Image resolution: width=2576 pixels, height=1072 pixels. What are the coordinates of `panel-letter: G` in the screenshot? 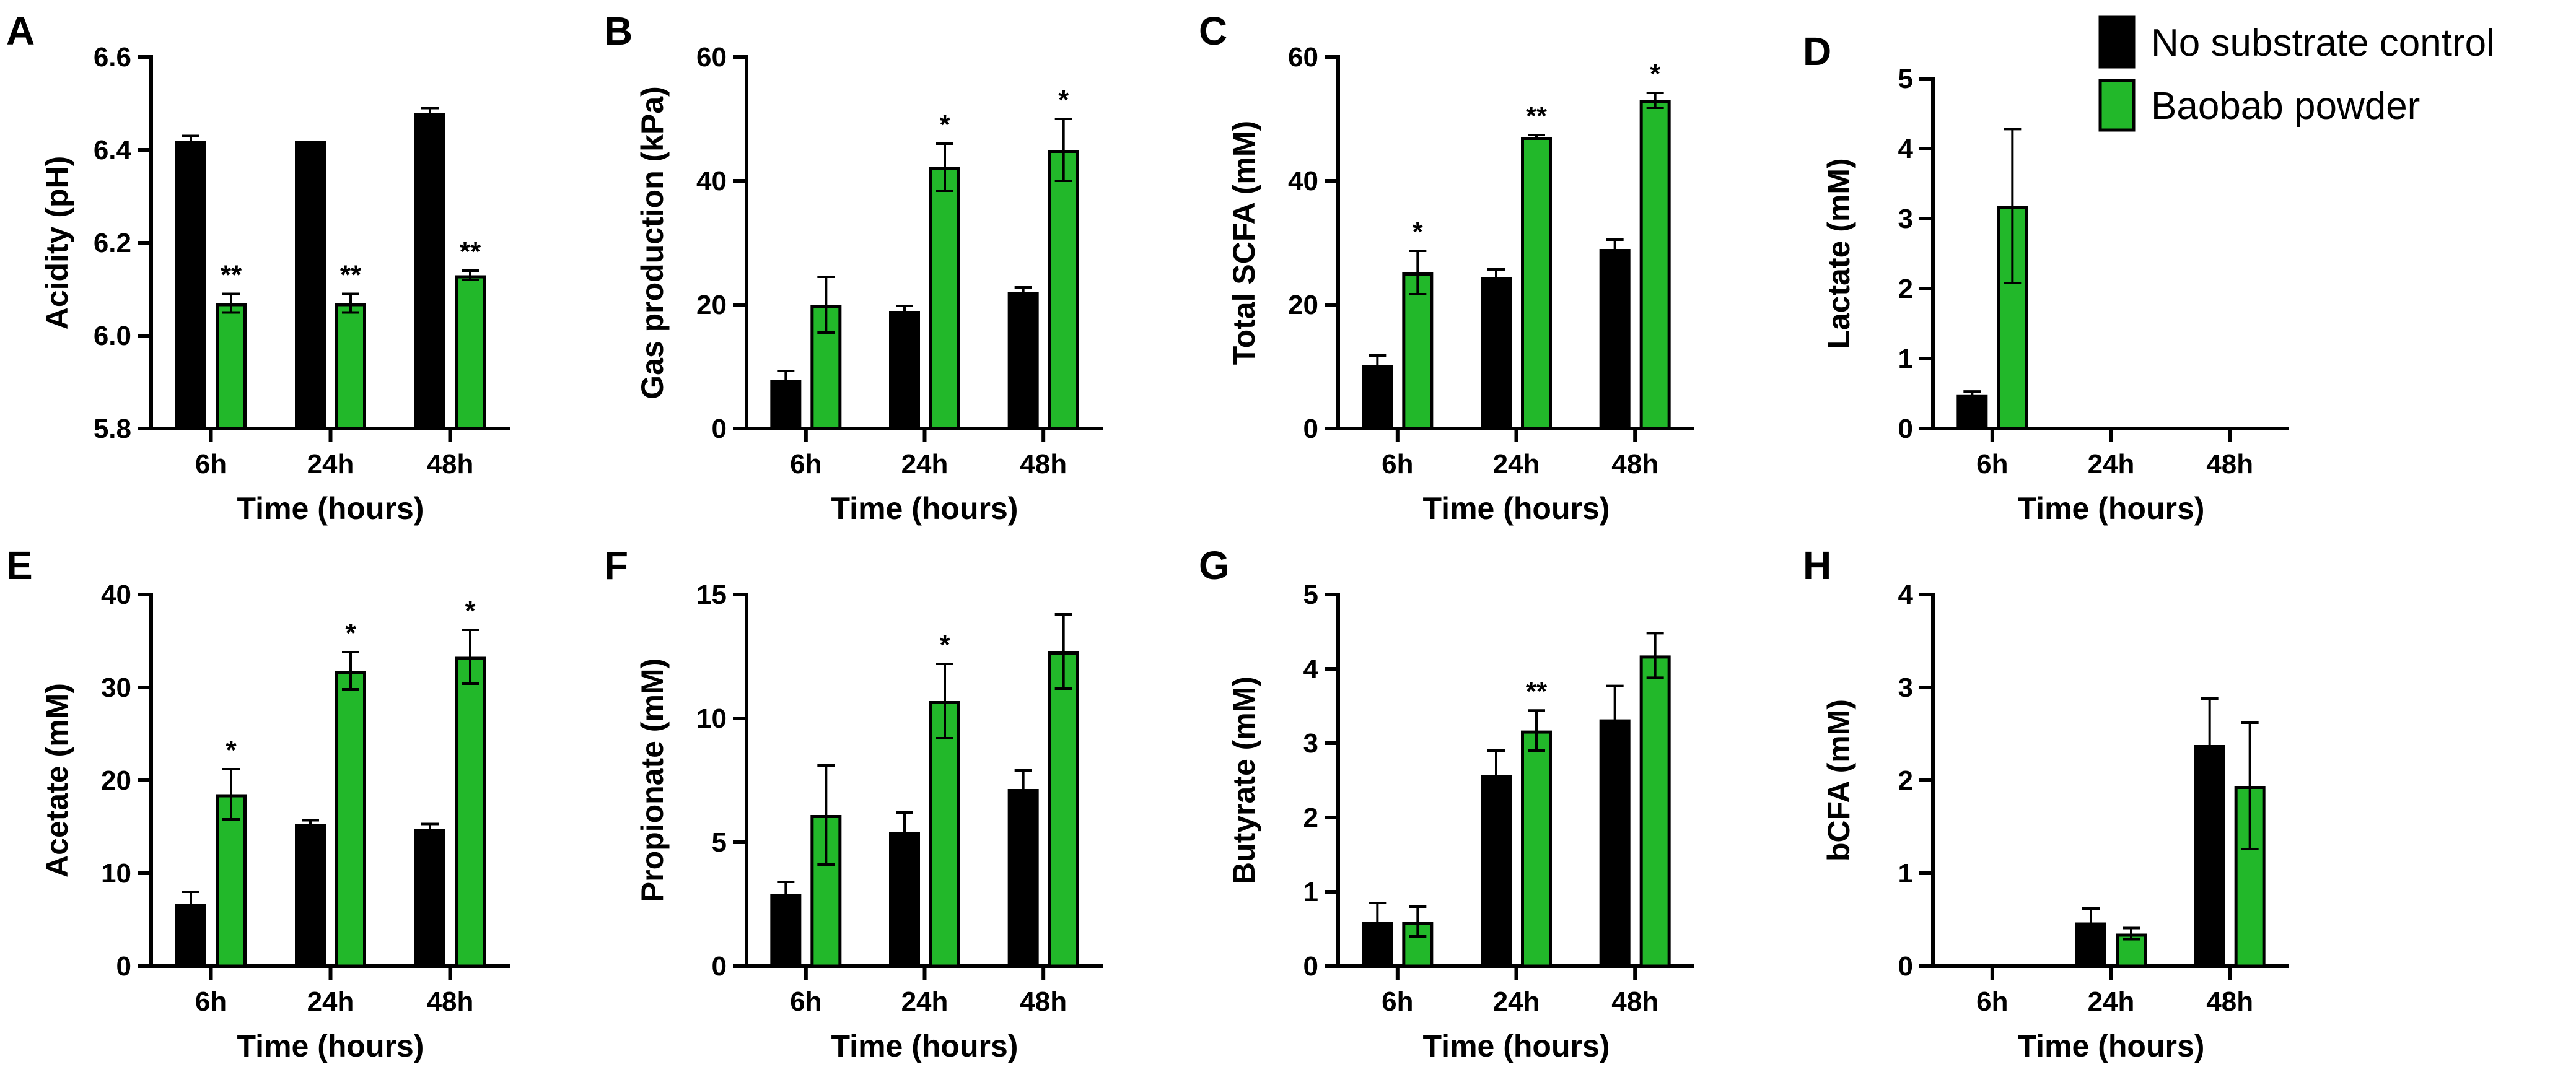 It's located at (1214, 565).